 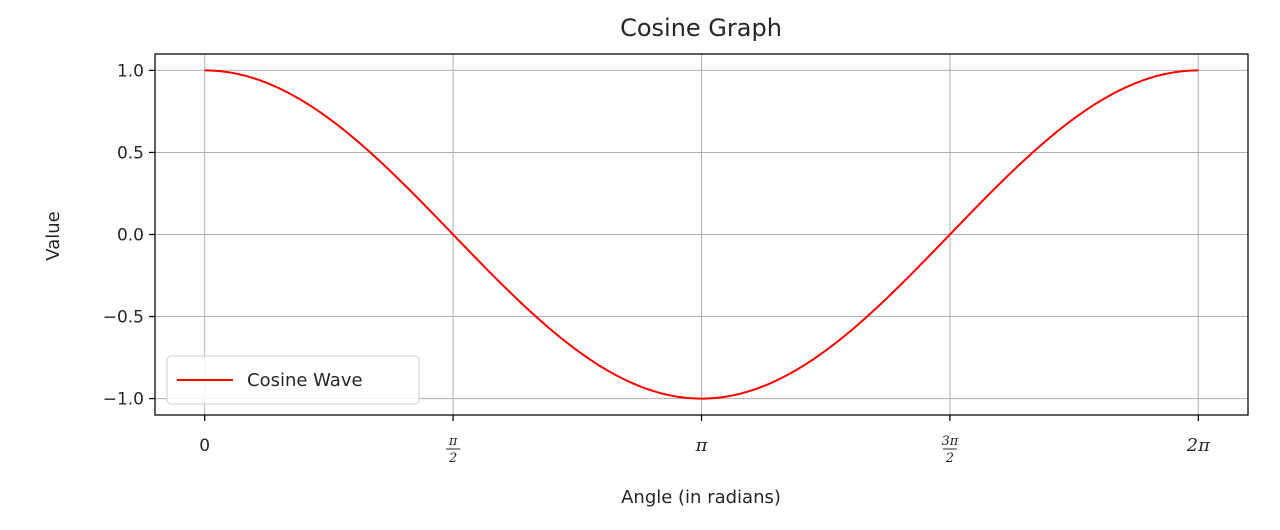 What do you see at coordinates (53, 235) in the screenshot?
I see `y-axis-label: Value` at bounding box center [53, 235].